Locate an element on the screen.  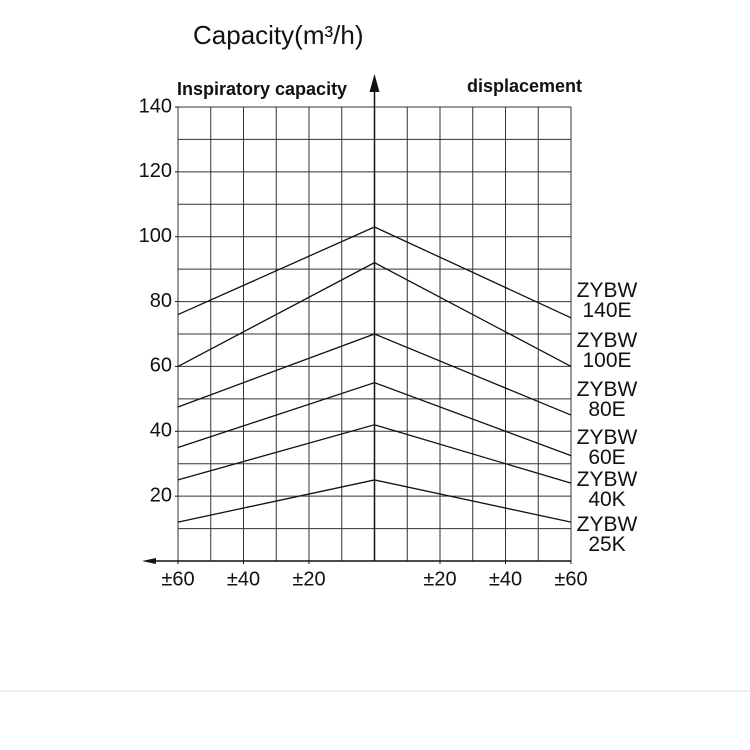
y-axis-arrow is located at coordinates (374, 83).